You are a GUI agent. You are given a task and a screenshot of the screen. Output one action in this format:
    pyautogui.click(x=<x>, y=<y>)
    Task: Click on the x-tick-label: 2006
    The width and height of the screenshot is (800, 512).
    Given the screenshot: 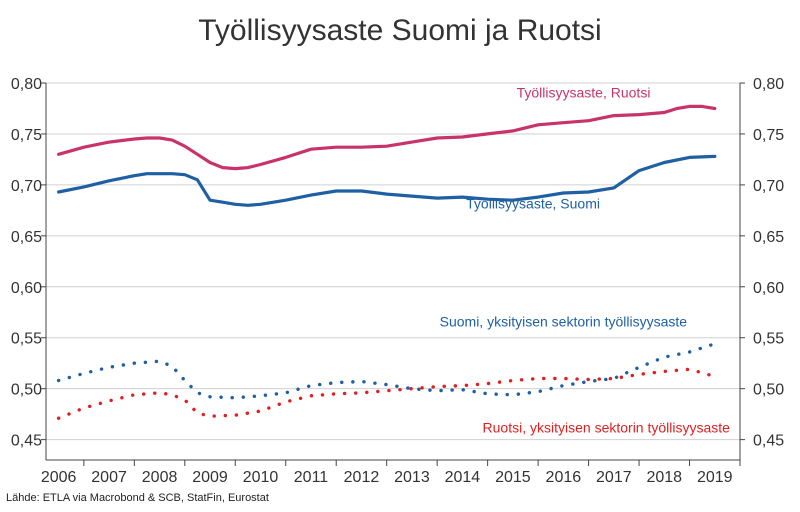 What is the action you would take?
    pyautogui.click(x=59, y=477)
    